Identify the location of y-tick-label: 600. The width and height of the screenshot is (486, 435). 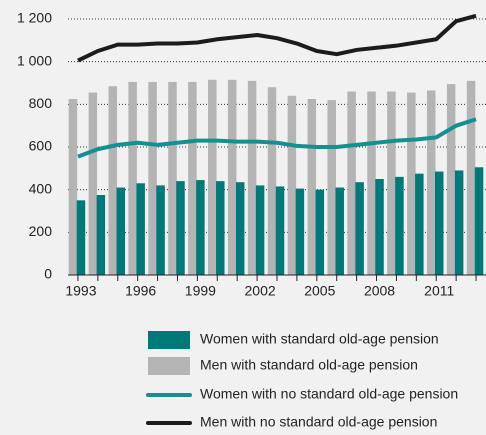
(41, 146).